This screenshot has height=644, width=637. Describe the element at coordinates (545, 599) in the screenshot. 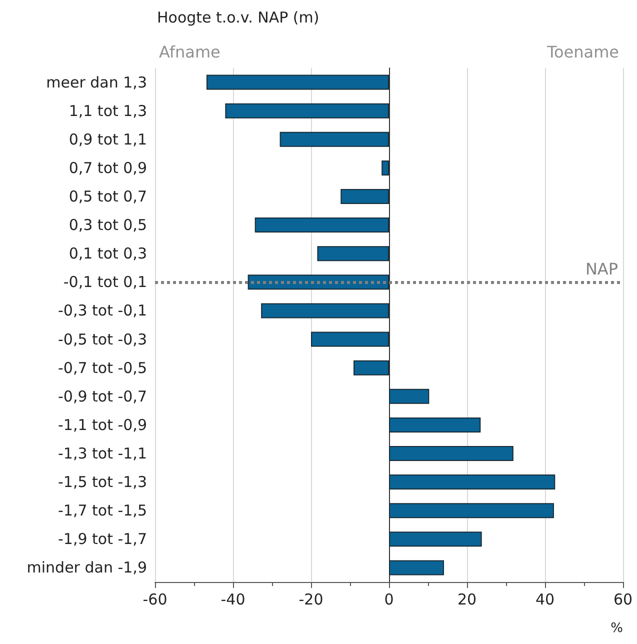

I see `x-tick-label: 40` at that location.